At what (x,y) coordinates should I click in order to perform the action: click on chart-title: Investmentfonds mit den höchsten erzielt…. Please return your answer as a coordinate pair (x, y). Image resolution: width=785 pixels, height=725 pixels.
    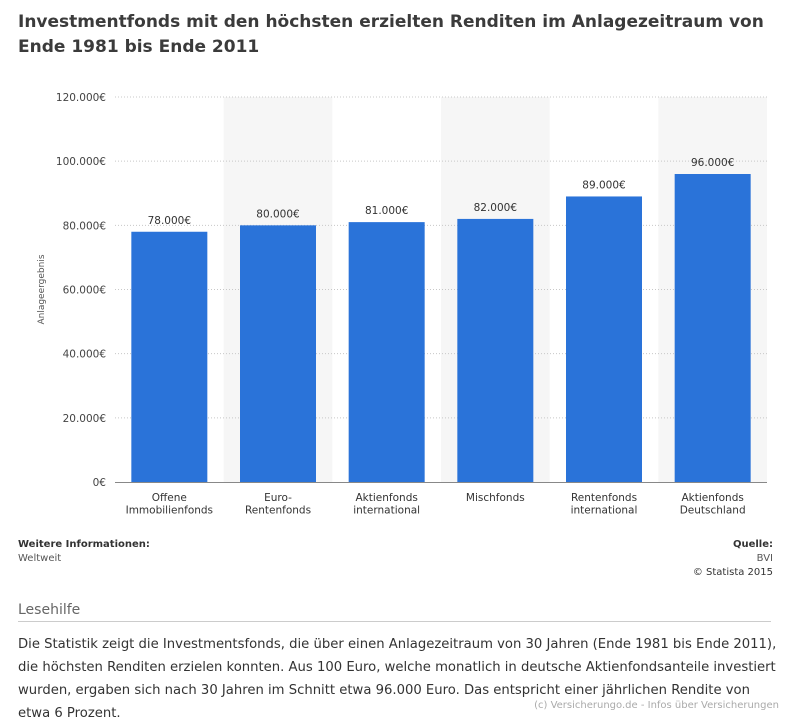
    Looking at the image, I should click on (391, 34).